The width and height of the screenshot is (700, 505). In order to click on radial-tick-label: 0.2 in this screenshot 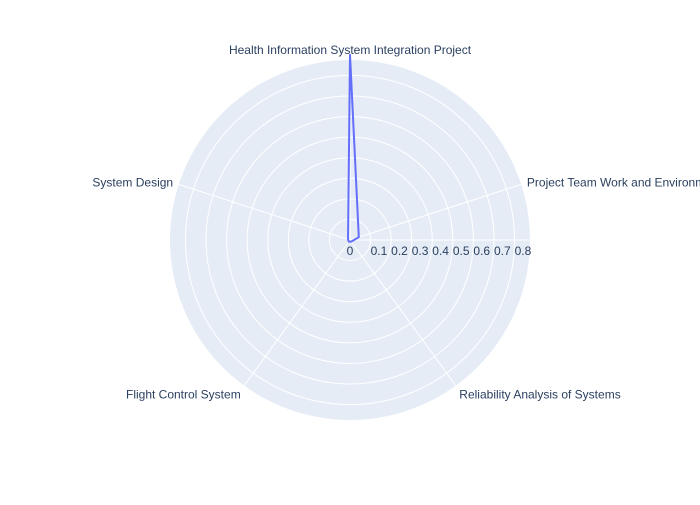, I will do `click(399, 251)`.